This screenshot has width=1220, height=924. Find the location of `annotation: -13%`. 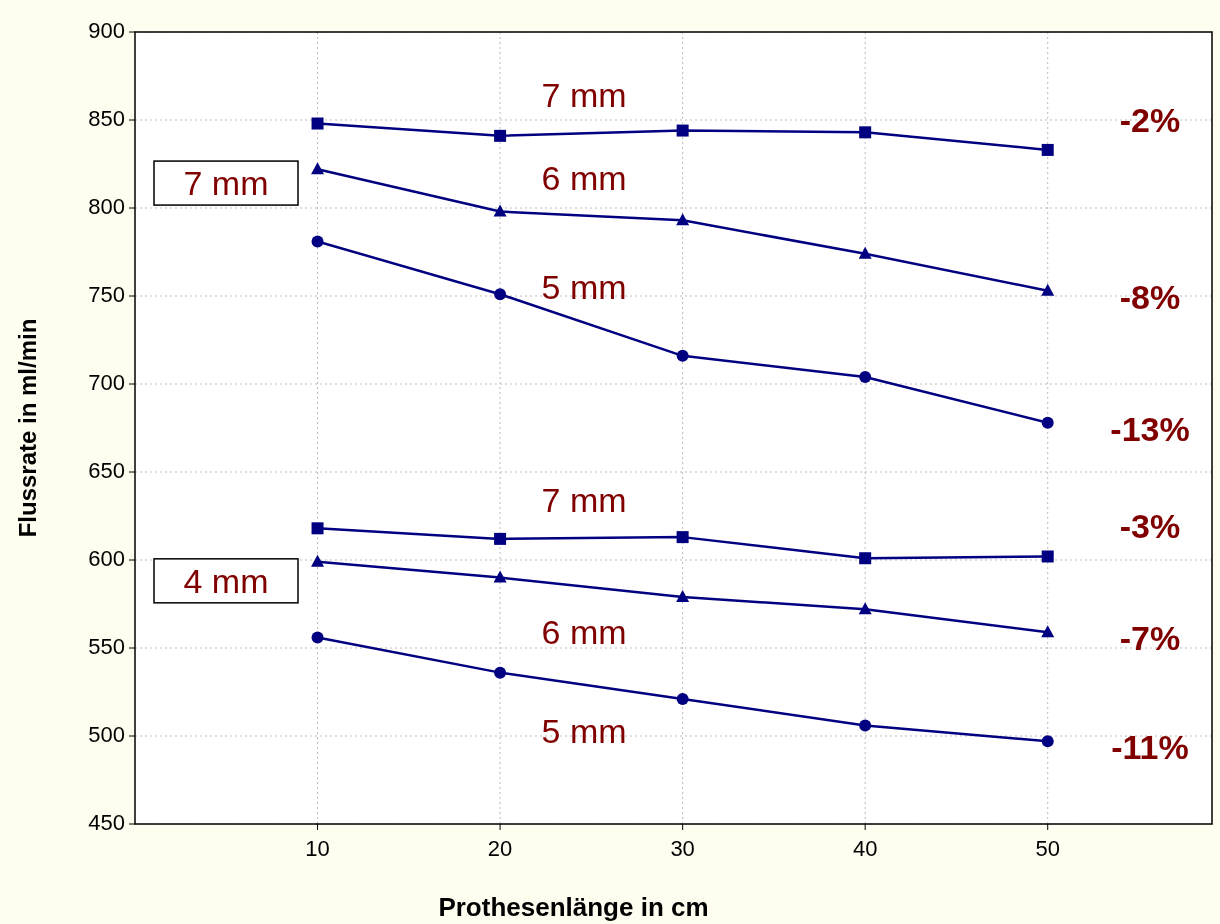

annotation: -13% is located at coordinates (1150, 428).